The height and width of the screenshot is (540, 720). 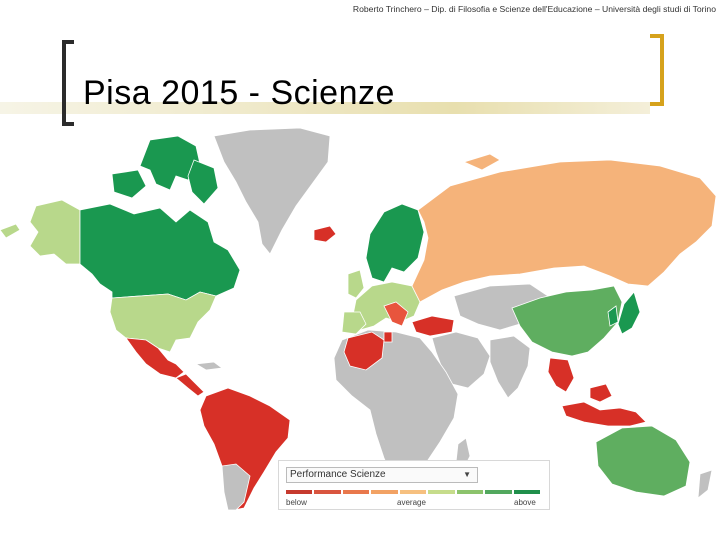 What do you see at coordinates (155, 358) in the screenshot?
I see `region-mexico` at bounding box center [155, 358].